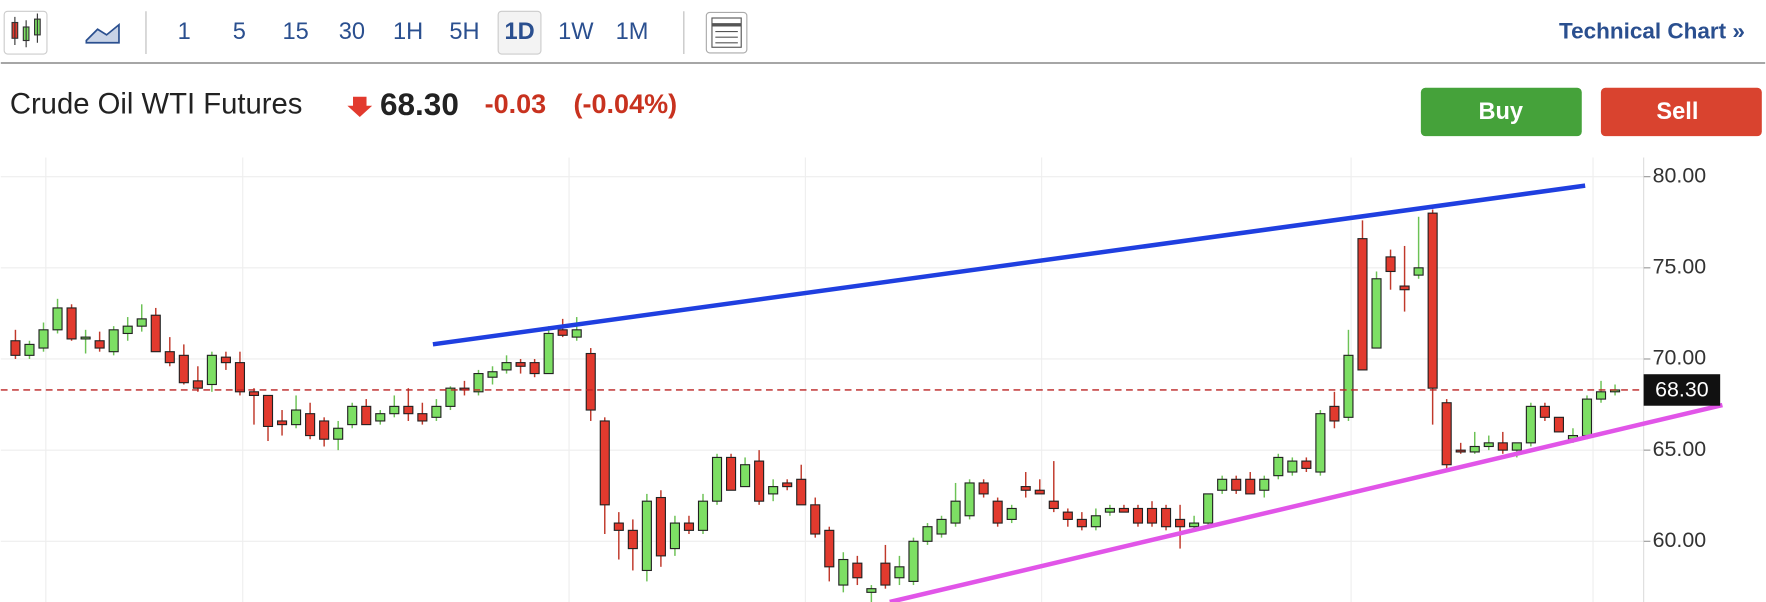 This screenshot has width=1766, height=602. I want to click on y-tick-label: 60.00, so click(1680, 540).